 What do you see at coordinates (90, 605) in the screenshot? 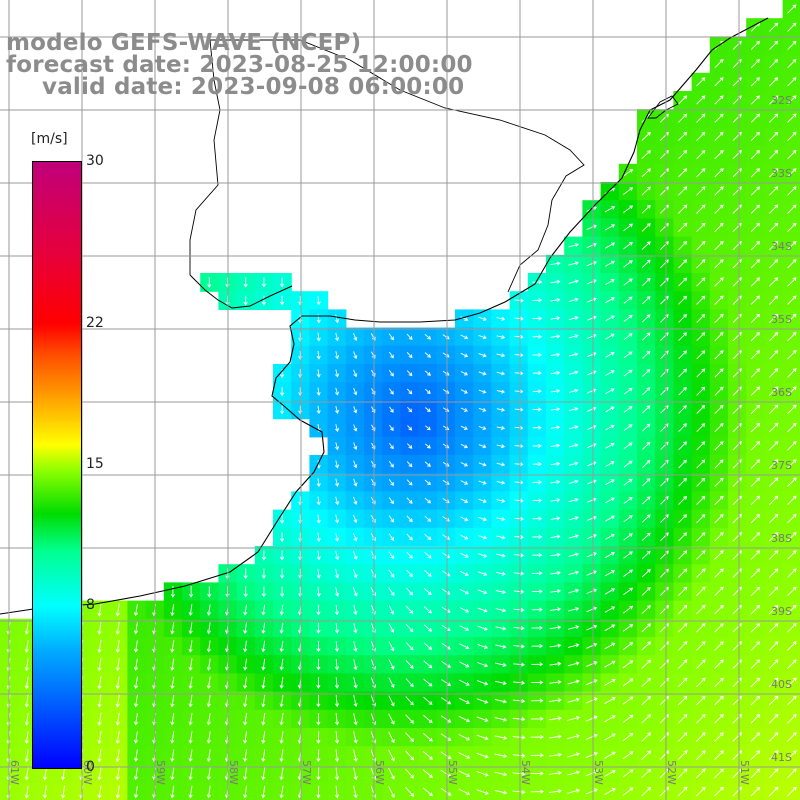
I see `colorbar-tick-label: 8` at bounding box center [90, 605].